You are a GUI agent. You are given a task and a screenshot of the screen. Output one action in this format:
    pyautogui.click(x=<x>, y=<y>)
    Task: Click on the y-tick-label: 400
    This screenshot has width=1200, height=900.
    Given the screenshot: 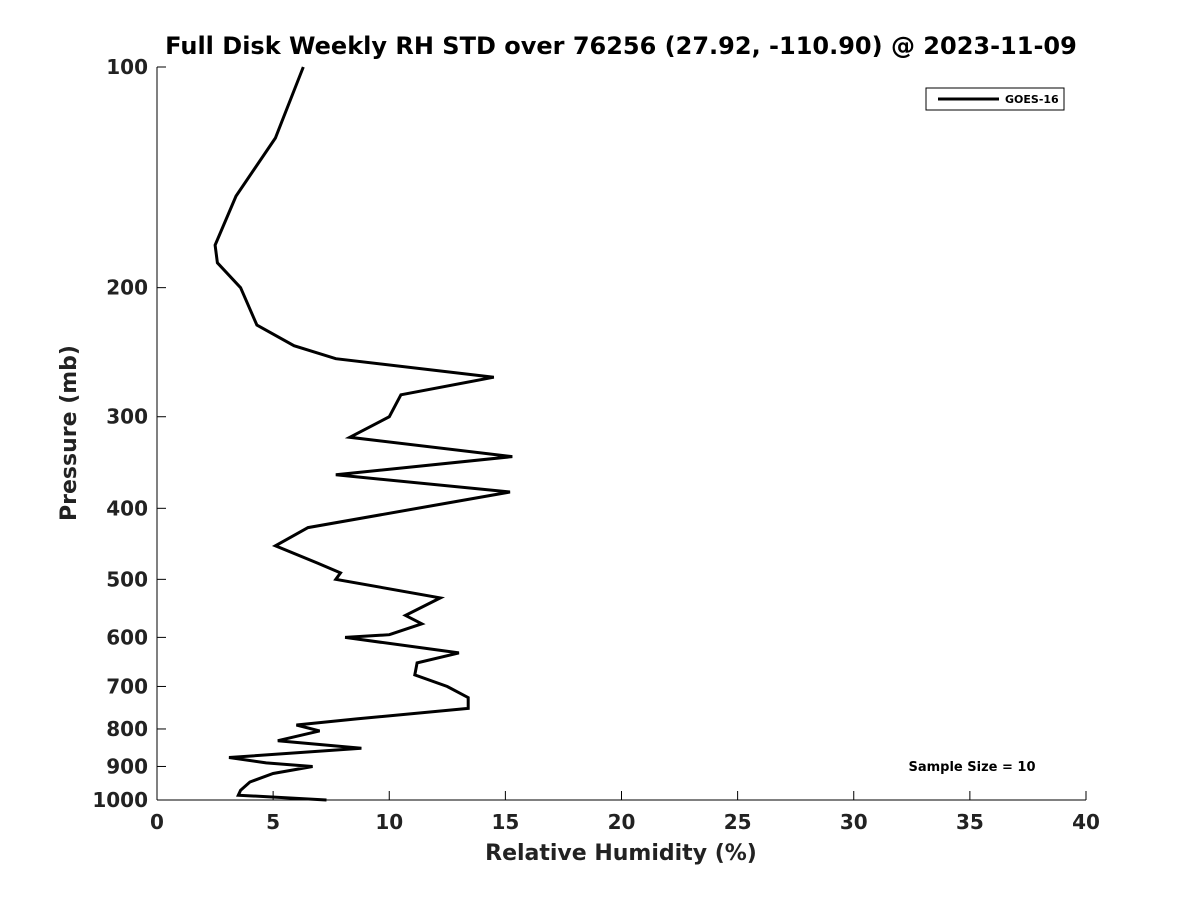 What is the action you would take?
    pyautogui.click(x=127, y=508)
    